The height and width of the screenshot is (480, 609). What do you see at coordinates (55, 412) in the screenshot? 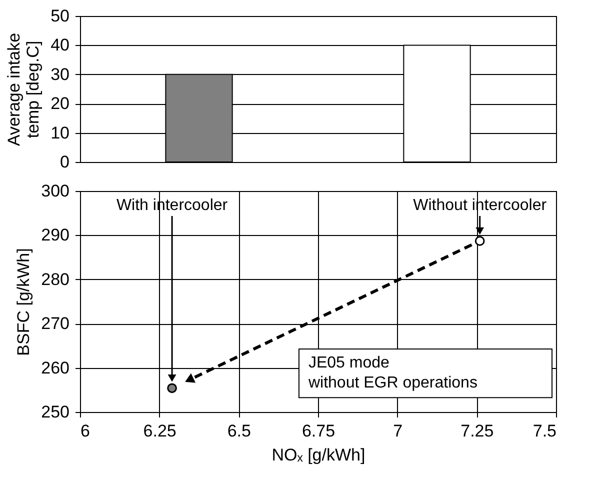
I see `y-tick-label: 250` at bounding box center [55, 412].